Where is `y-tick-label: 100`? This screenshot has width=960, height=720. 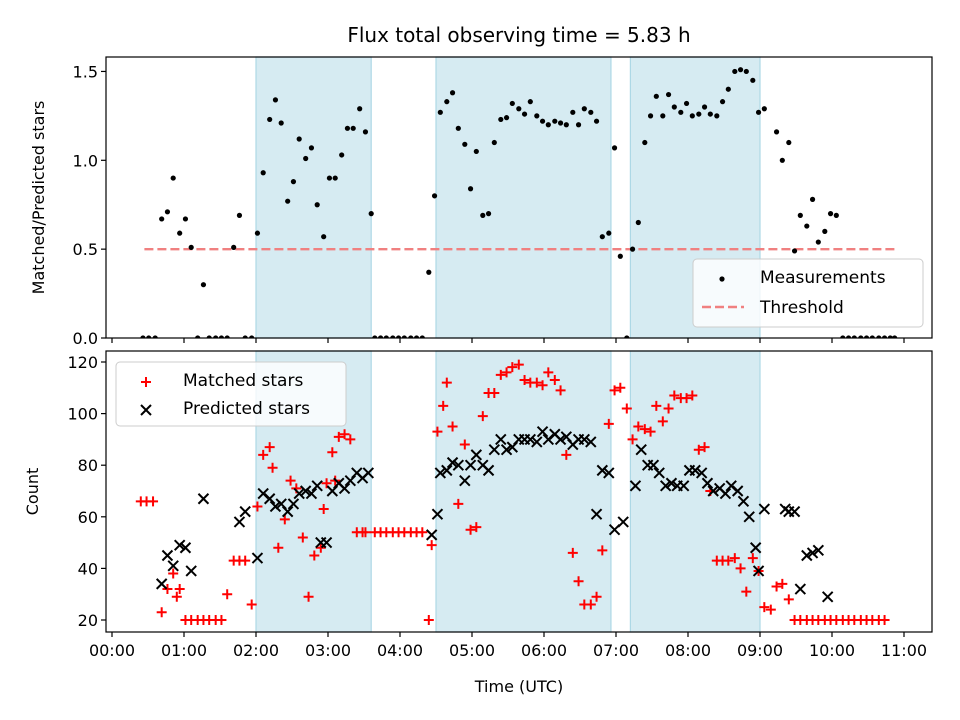 y-tick-label: 100 is located at coordinates (82, 414).